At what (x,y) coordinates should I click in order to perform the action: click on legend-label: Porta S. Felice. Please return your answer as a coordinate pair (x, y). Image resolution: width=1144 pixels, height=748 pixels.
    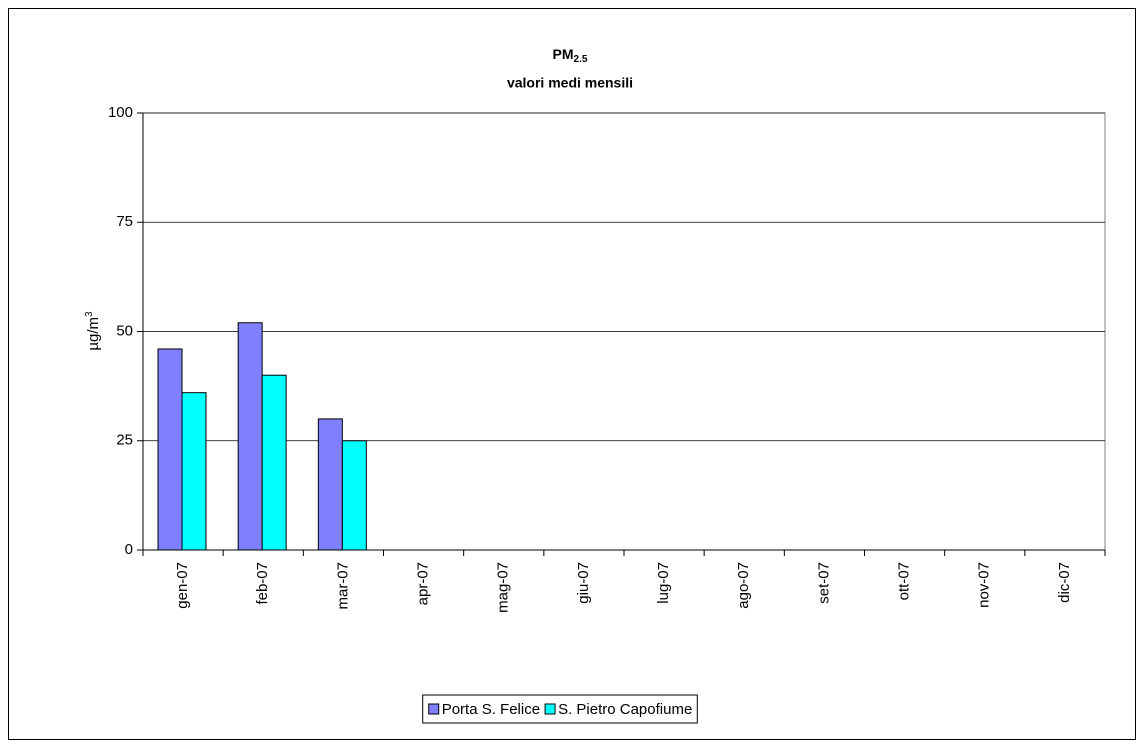
    Looking at the image, I should click on (491, 709).